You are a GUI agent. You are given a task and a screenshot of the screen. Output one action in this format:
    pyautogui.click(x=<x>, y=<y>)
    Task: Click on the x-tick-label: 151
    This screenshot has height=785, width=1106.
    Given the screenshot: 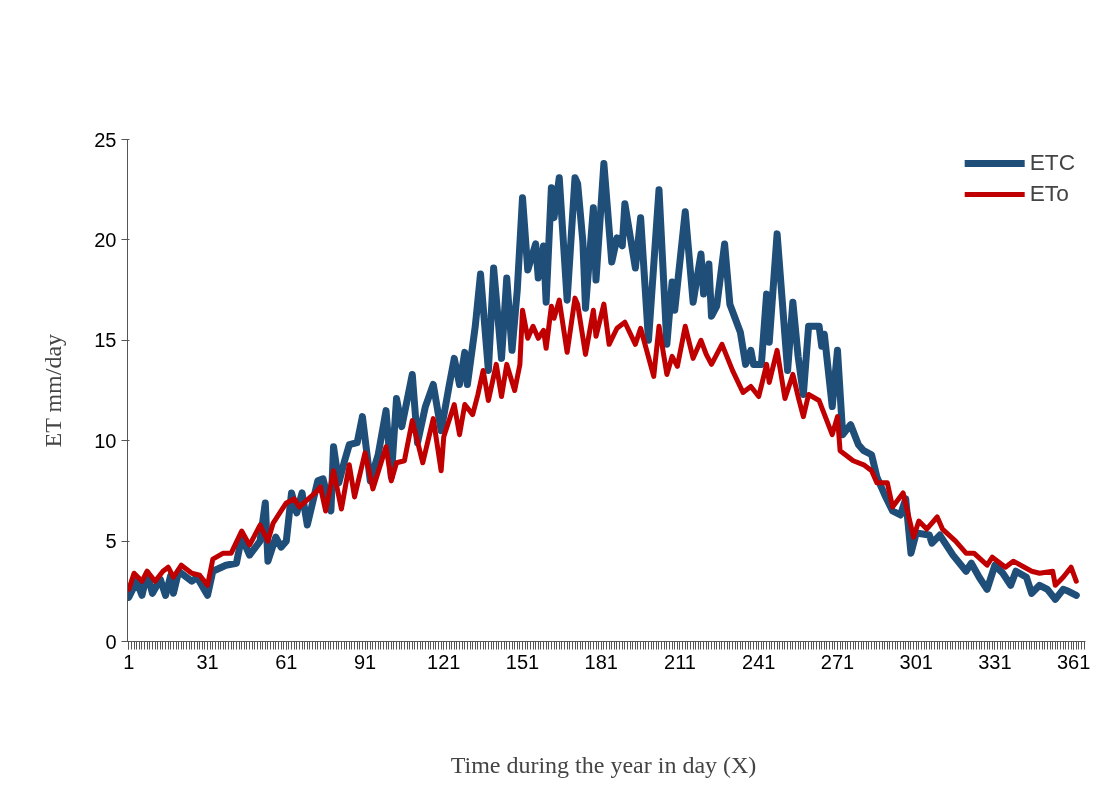 What is the action you would take?
    pyautogui.click(x=522, y=661)
    